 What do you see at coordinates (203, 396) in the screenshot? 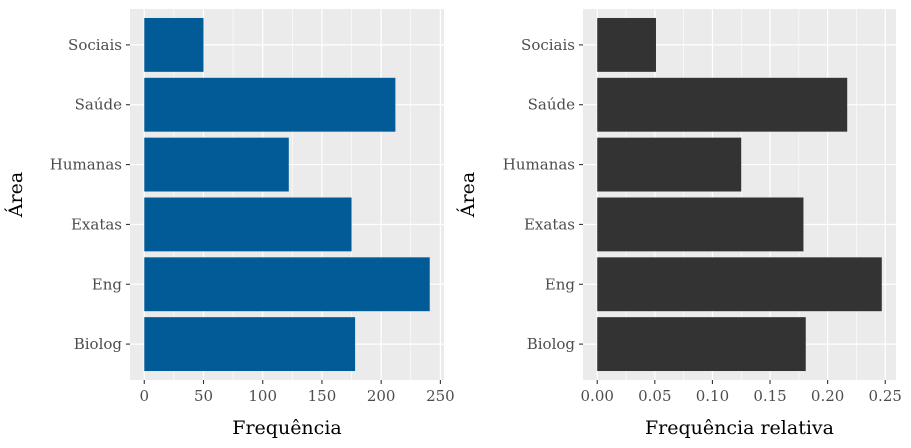
I see `x-tick-label: 50` at bounding box center [203, 396].